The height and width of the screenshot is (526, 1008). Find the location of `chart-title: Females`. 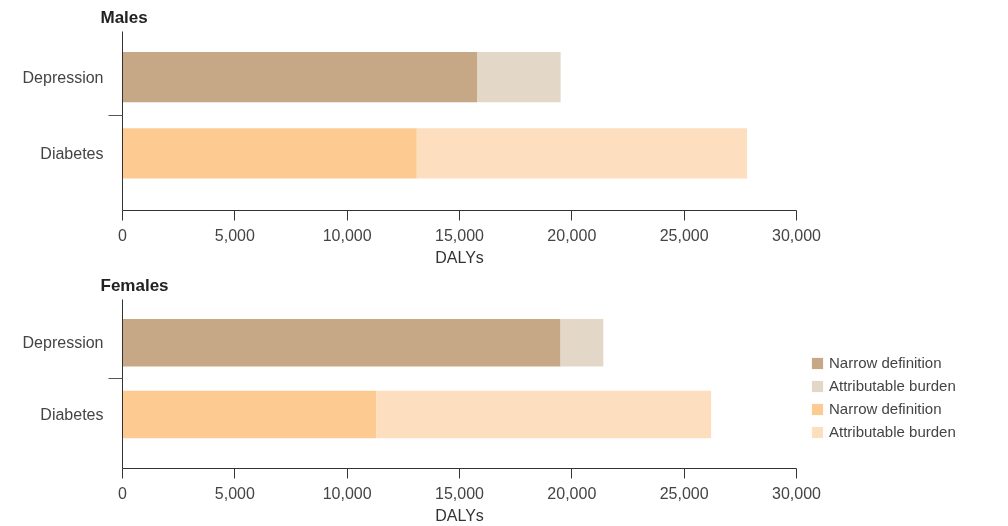

chart-title: Females is located at coordinates (134, 285).